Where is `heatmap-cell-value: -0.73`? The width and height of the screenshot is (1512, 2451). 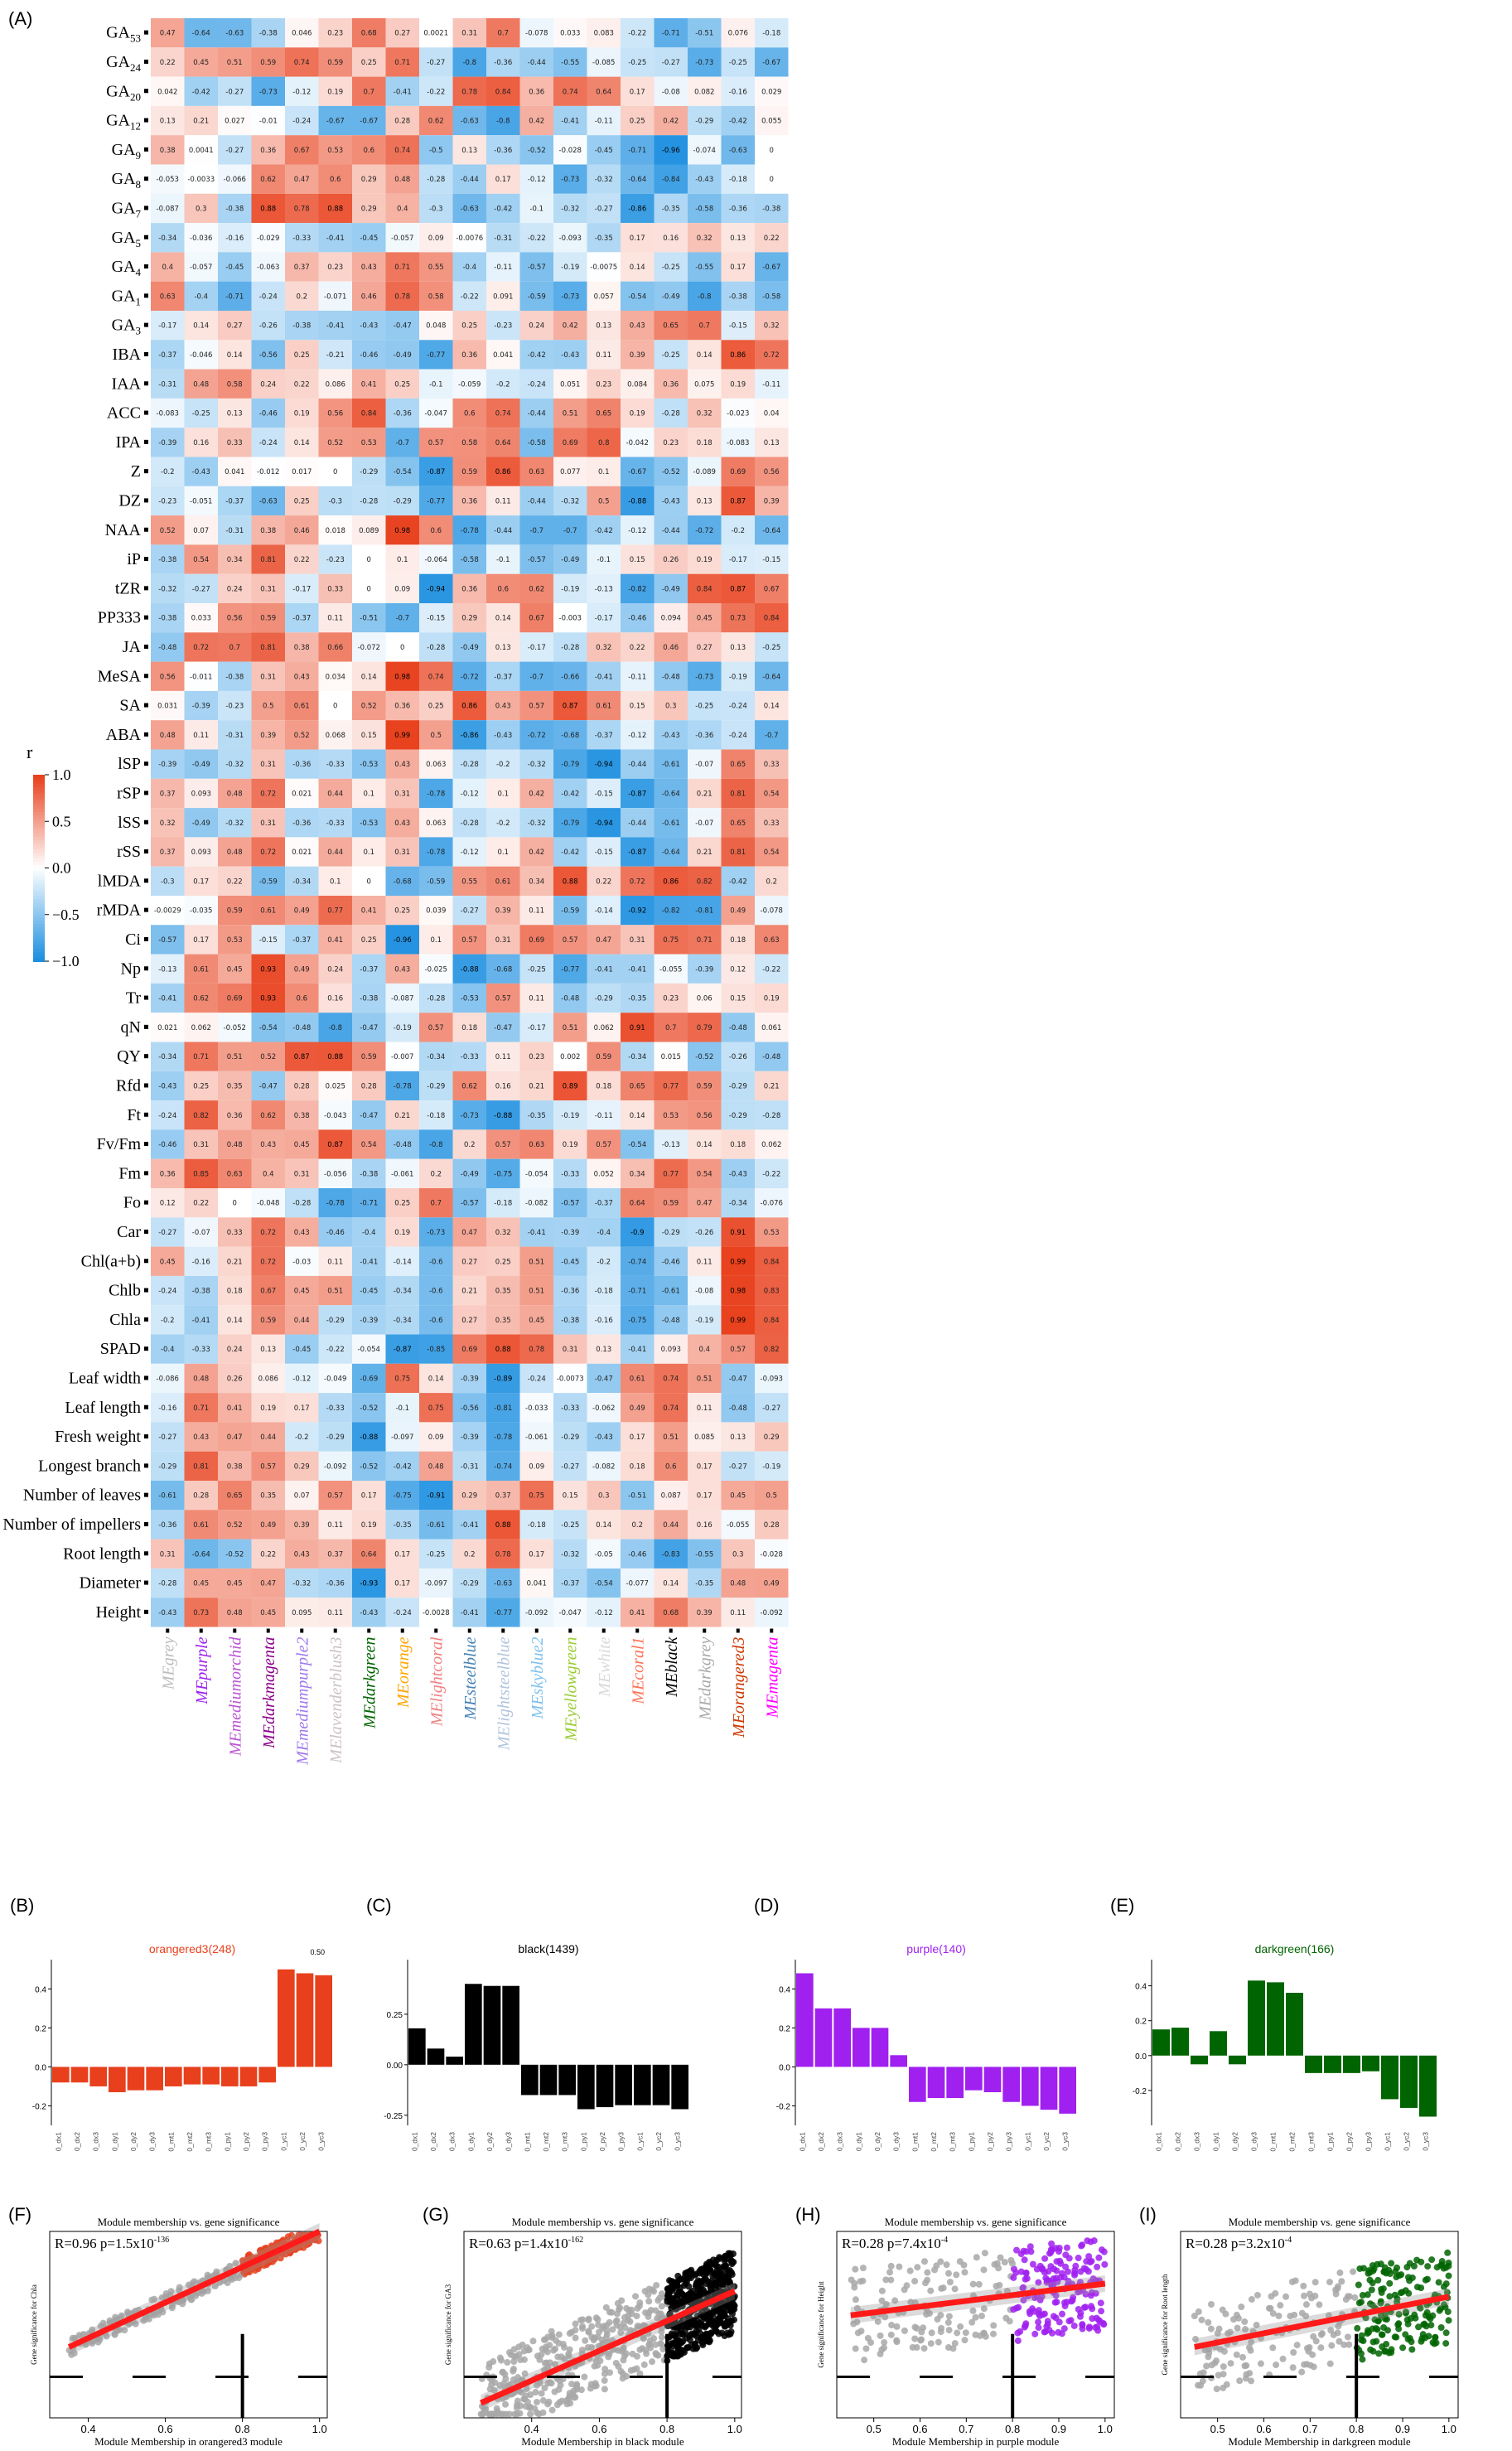 heatmap-cell-value: -0.73 is located at coordinates (704, 63).